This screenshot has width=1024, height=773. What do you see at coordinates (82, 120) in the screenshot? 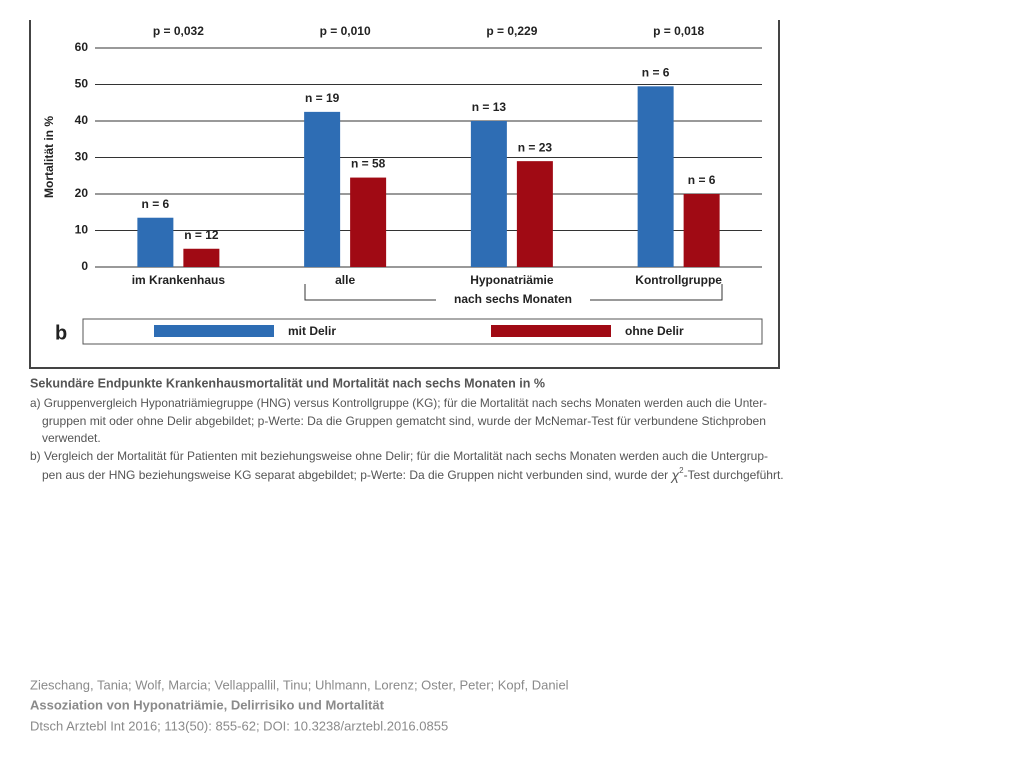
I see `y-tick-label: 40` at bounding box center [82, 120].